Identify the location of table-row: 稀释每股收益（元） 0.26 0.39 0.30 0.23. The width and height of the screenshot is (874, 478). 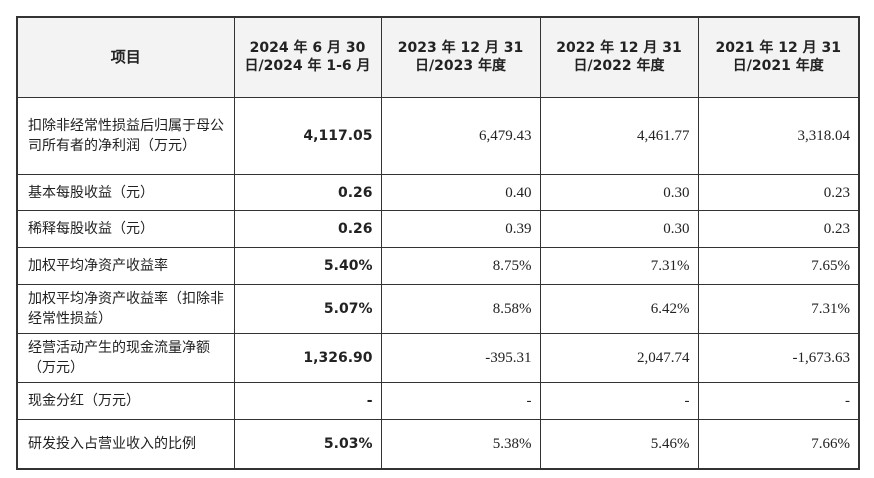
(438, 229).